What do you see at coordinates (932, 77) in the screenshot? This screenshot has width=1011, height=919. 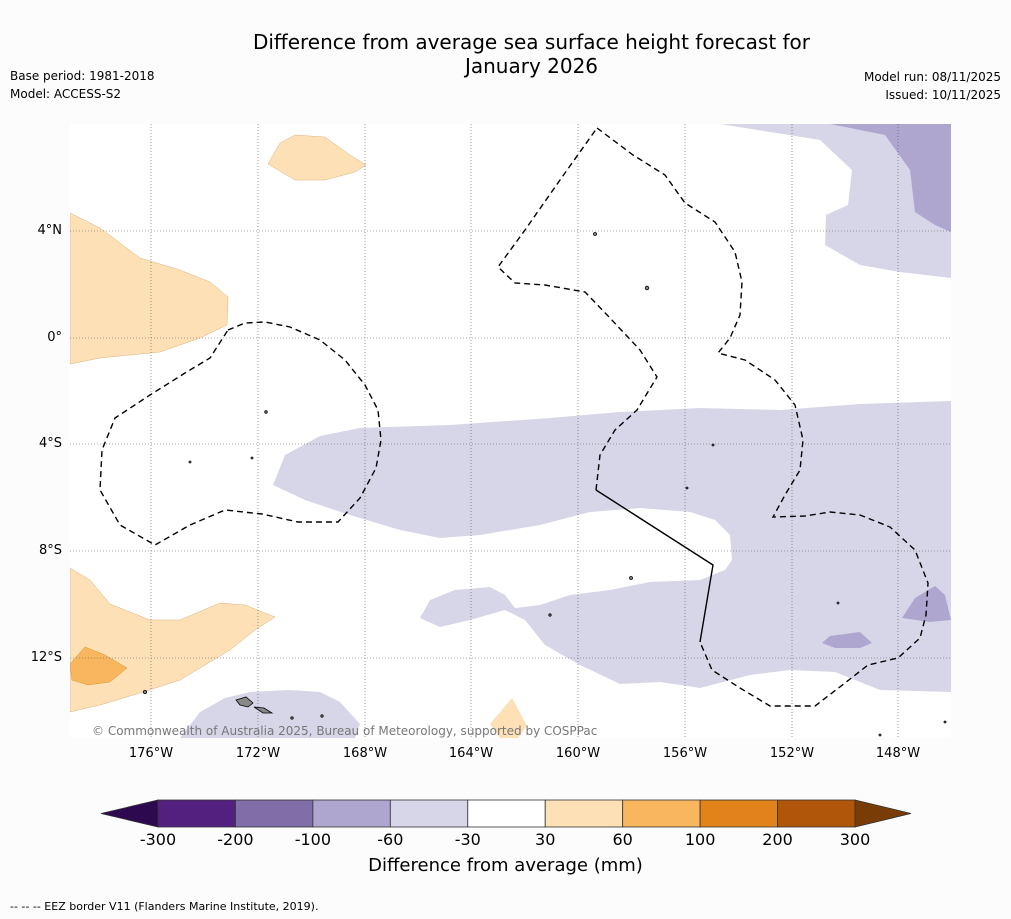 I see `model-run: Model run: 08/11/2025` at bounding box center [932, 77].